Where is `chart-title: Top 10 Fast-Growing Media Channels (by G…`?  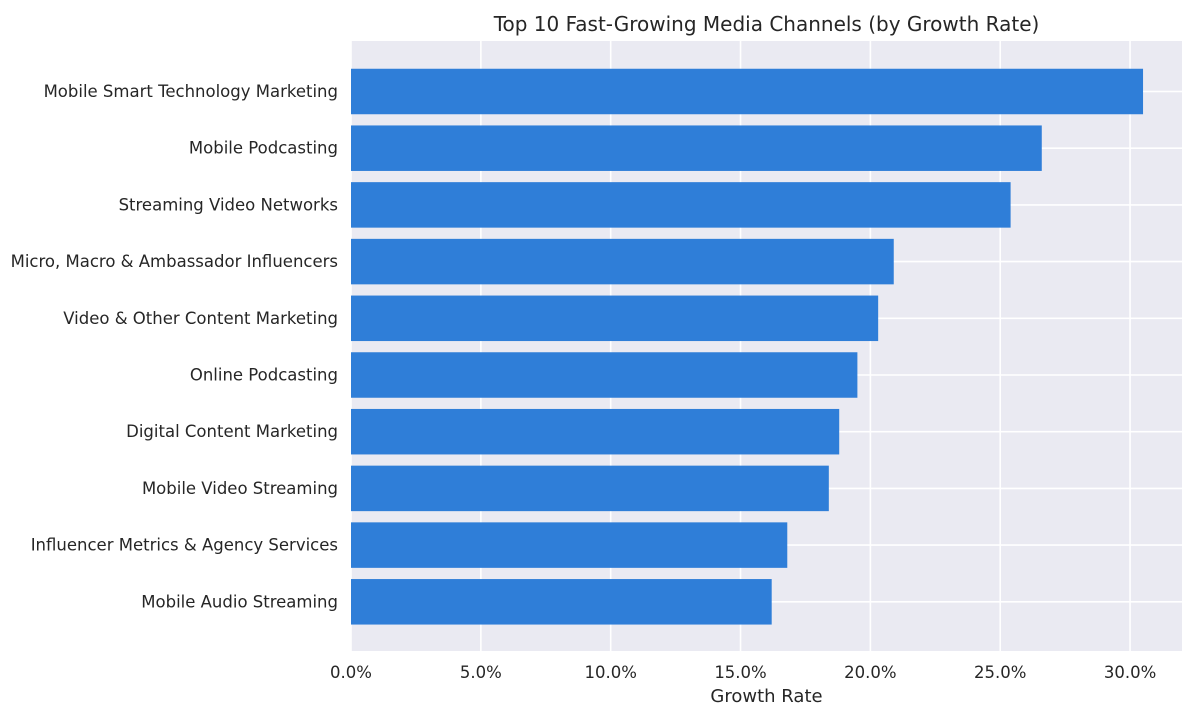 chart-title: Top 10 Fast-Growing Media Channels (by G… is located at coordinates (766, 24).